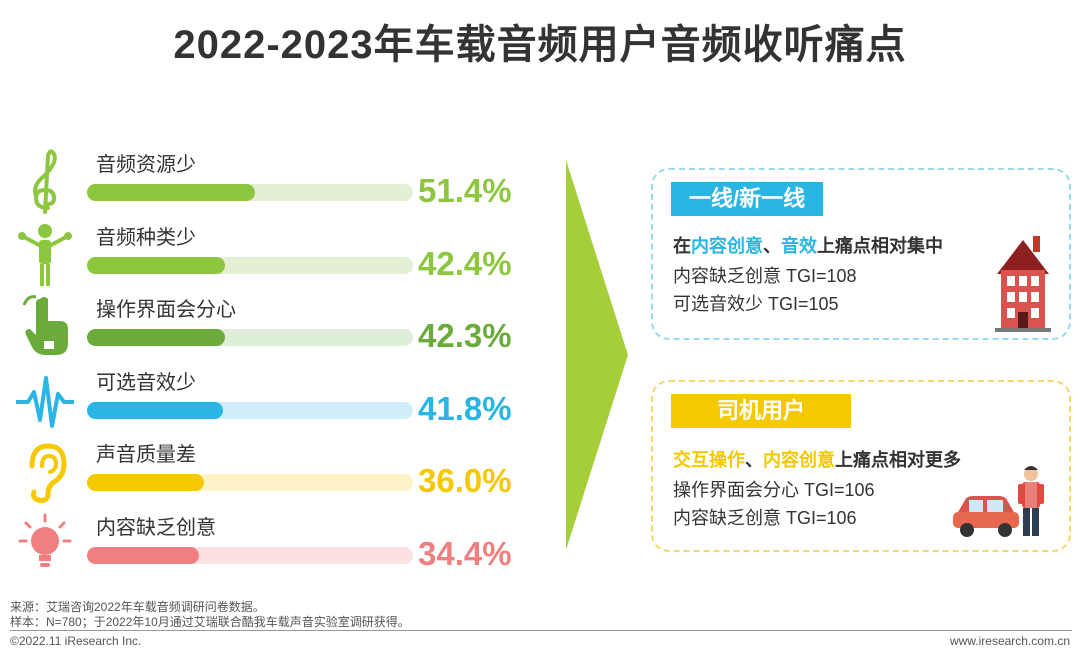 This screenshot has width=1080, height=665. I want to click on treble-clef-icon, so click(45, 181).